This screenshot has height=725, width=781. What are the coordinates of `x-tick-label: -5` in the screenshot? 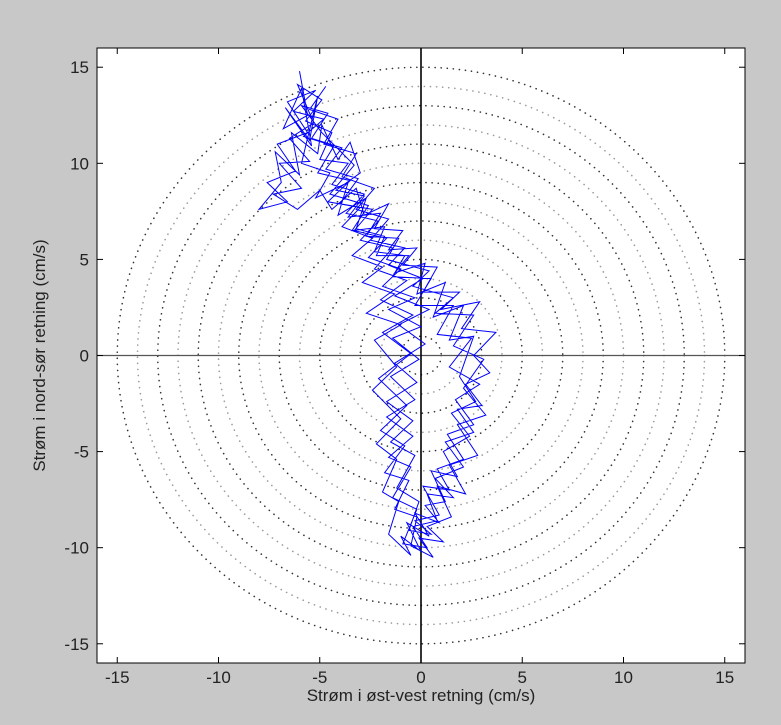 It's located at (319, 677).